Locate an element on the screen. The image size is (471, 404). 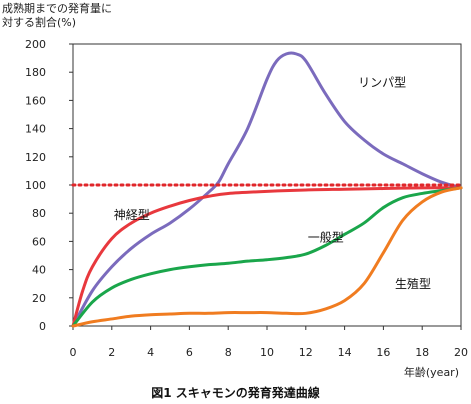
series-label-reproductive: 生殖型 is located at coordinates (413, 283).